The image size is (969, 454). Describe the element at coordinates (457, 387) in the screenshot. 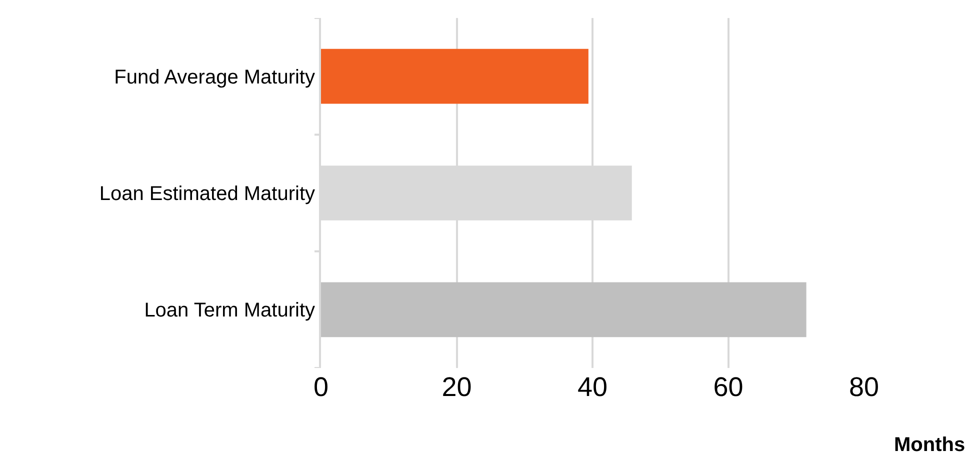

I see `x-tick-label: 20` at that location.